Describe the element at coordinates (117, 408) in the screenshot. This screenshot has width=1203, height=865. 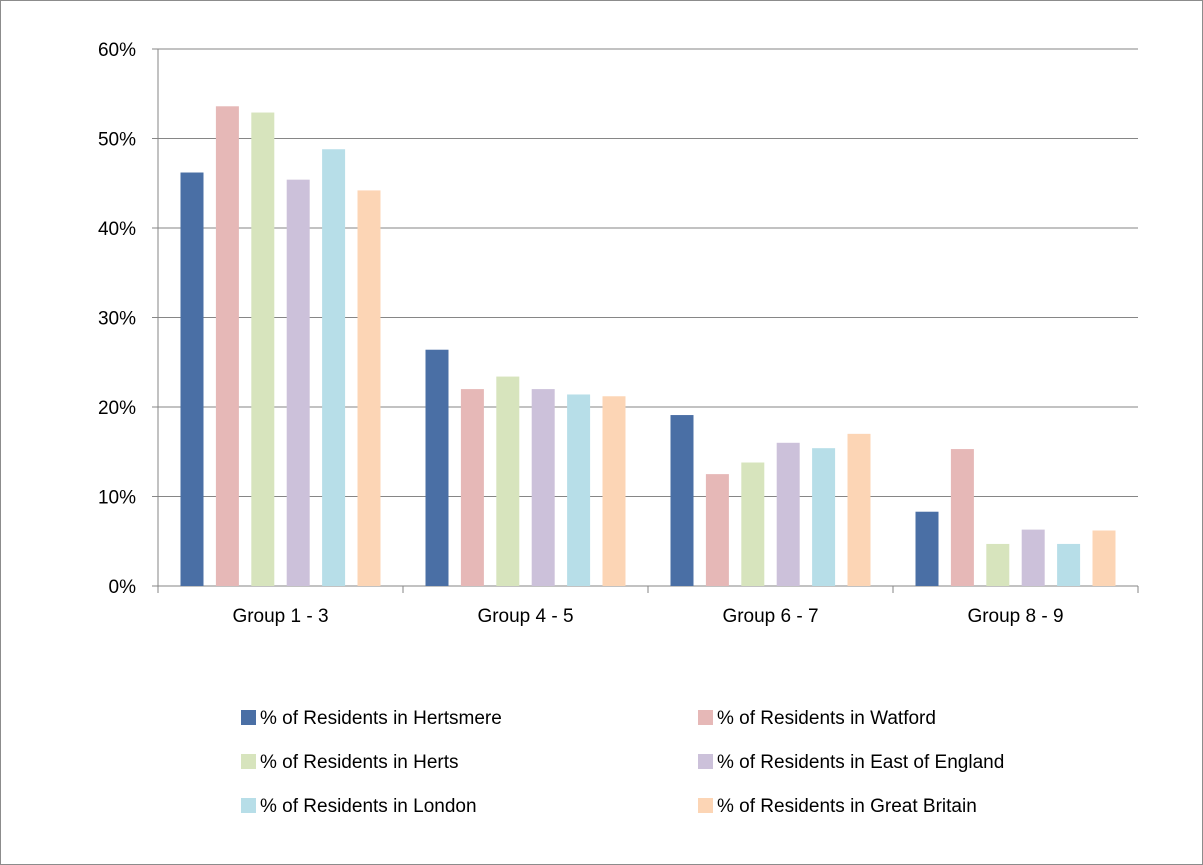
I see `y-tick-label: 20%` at that location.